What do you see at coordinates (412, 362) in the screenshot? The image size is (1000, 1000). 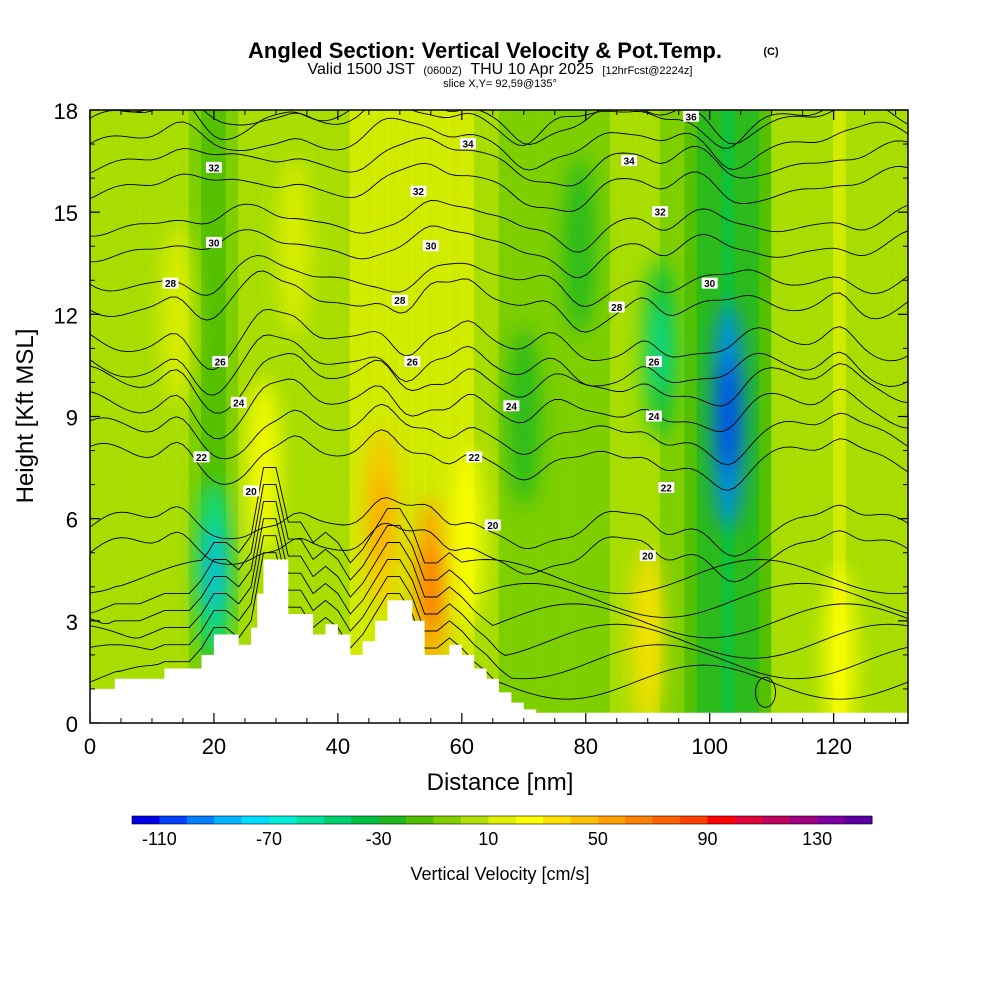 I see `isentrope-label: 26` at bounding box center [412, 362].